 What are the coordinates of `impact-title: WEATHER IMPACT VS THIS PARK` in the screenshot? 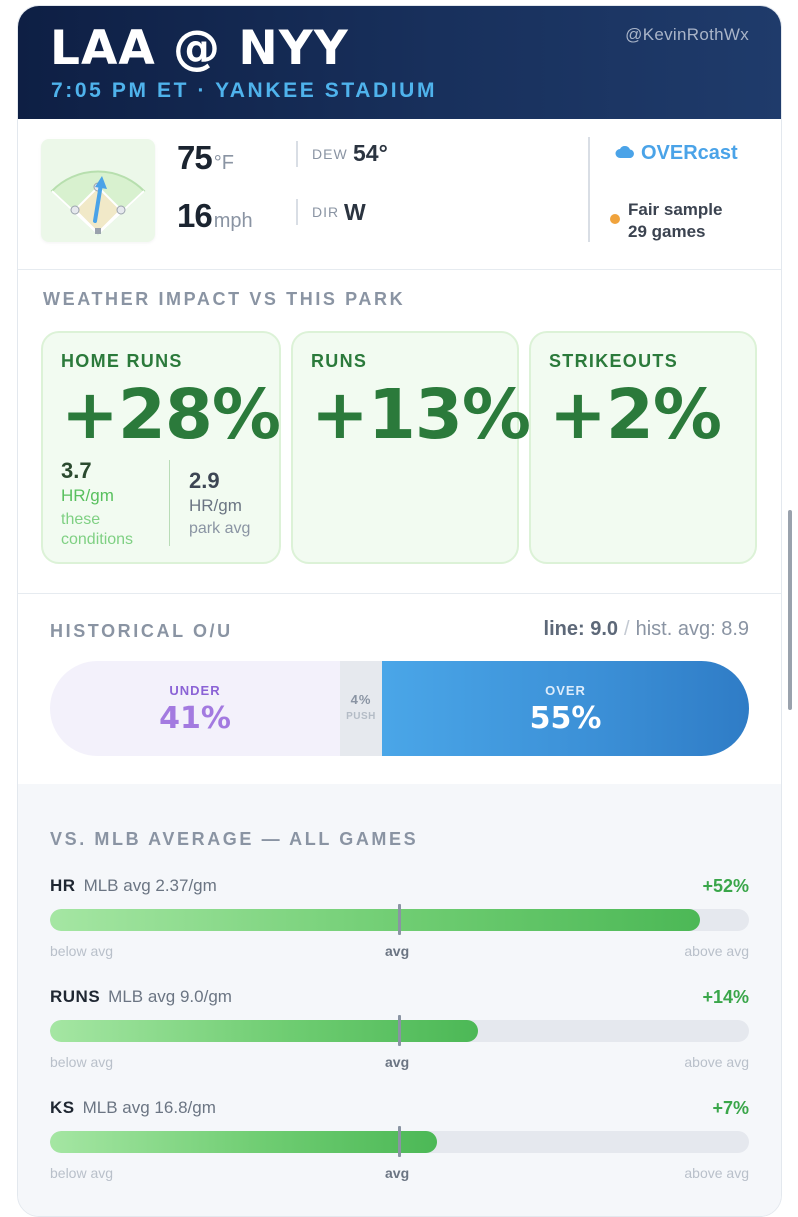 It's located at (224, 299).